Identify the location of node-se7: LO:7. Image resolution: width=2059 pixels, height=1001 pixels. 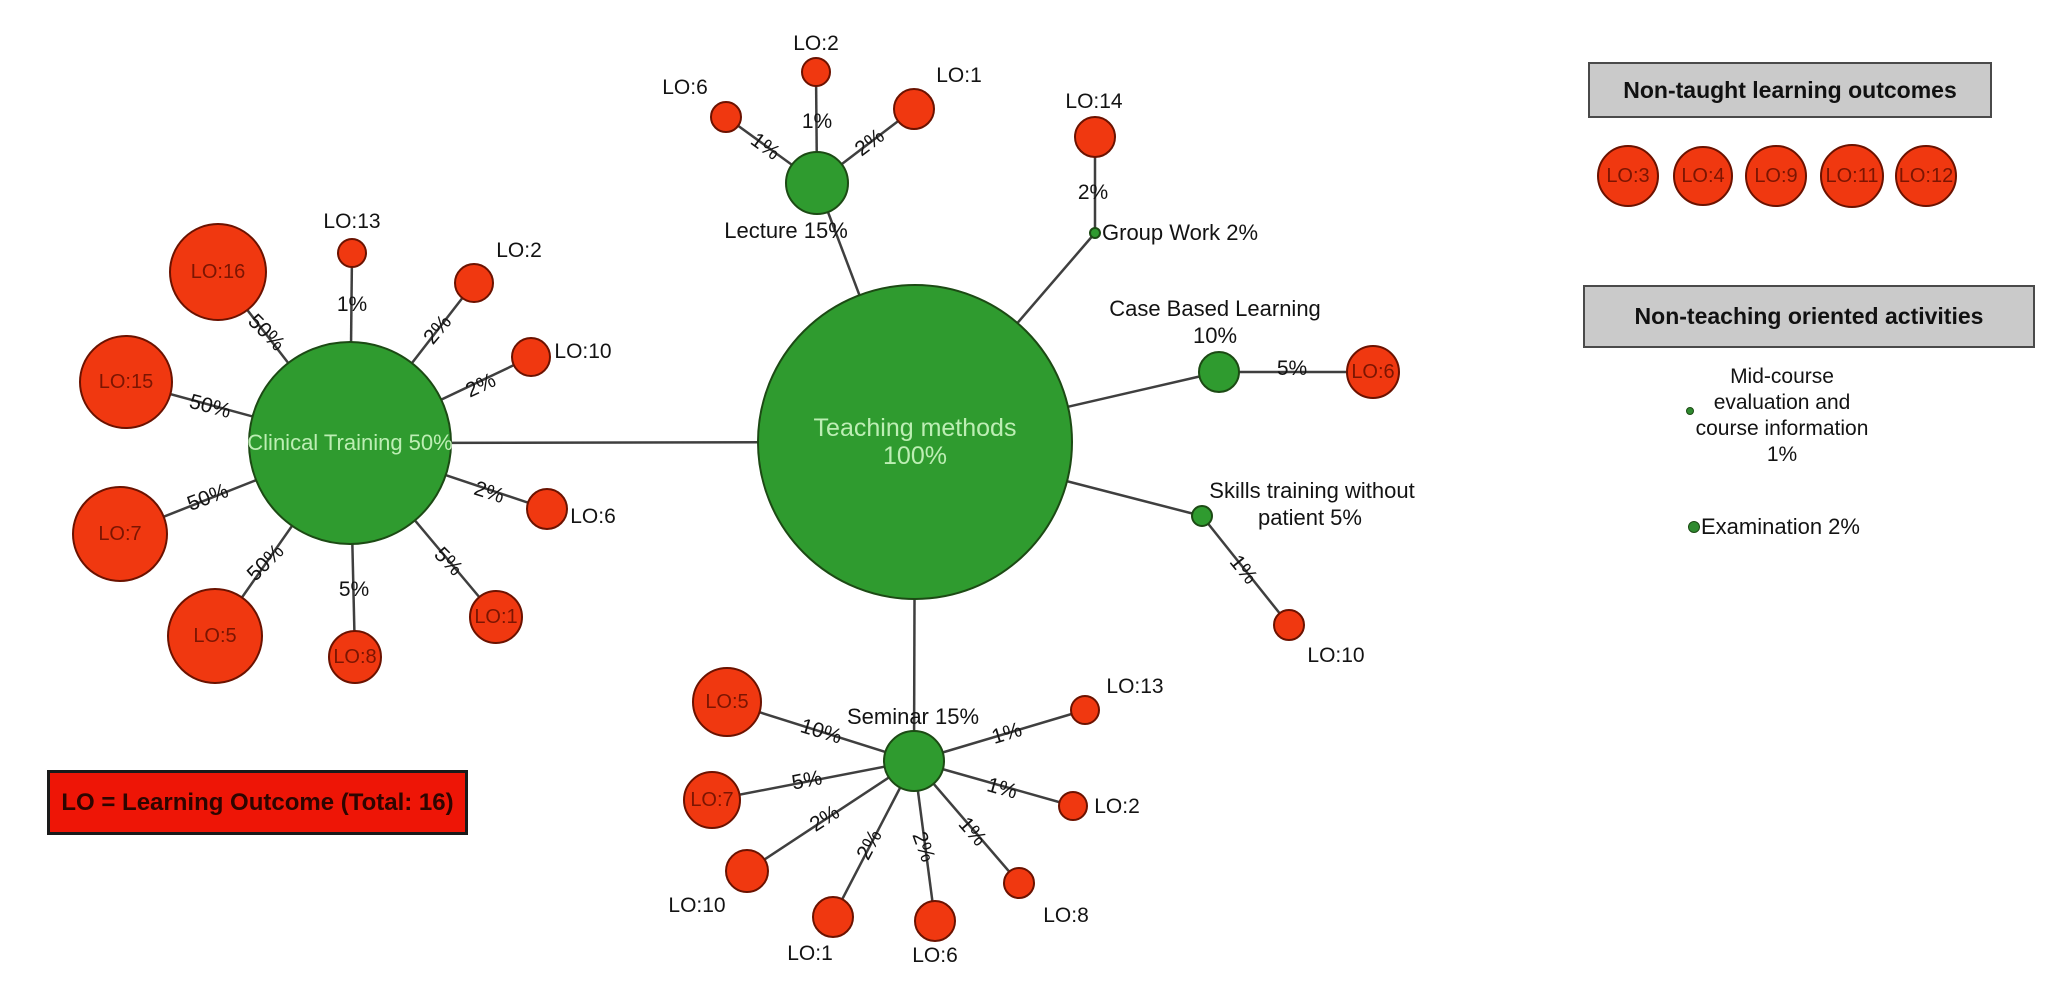
(712, 800).